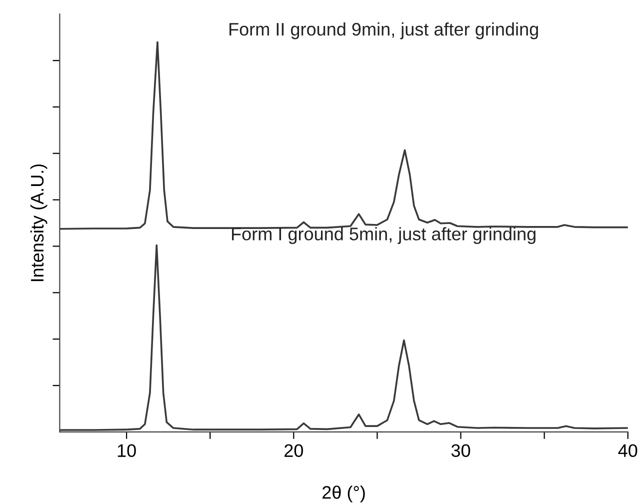 Image resolution: width=642 pixels, height=504 pixels. I want to click on annotation: Form I ground 5min, just after grinding, so click(384, 235).